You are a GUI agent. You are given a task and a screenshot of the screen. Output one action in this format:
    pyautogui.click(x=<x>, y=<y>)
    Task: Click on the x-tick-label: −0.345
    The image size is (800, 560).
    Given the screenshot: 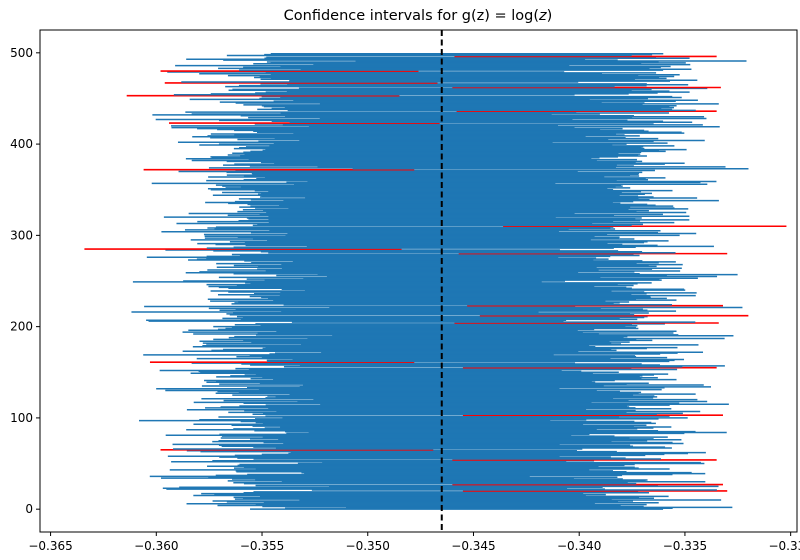 What is the action you would take?
    pyautogui.click(x=473, y=546)
    